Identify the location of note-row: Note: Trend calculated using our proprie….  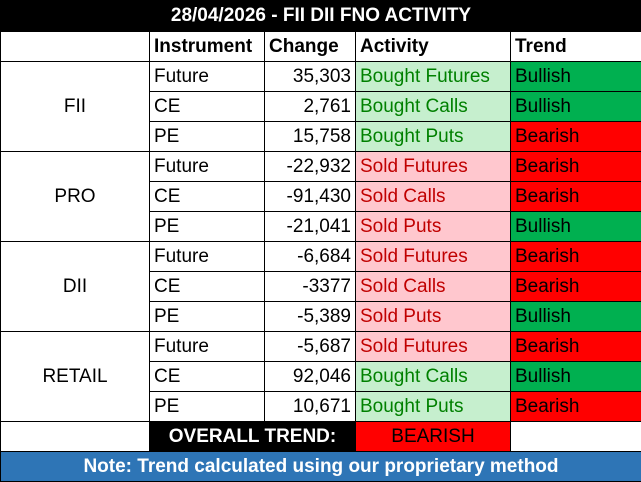
(321, 467).